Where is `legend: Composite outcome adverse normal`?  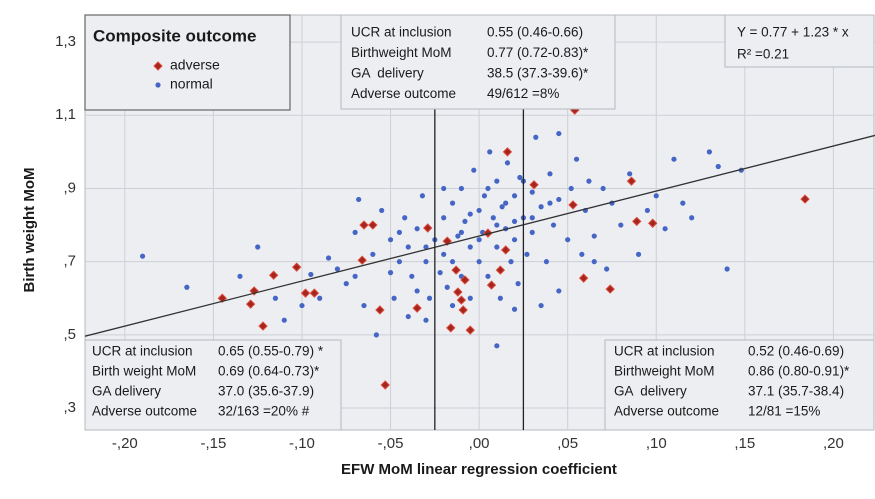
legend: Composite outcome adverse normal is located at coordinates (187, 62).